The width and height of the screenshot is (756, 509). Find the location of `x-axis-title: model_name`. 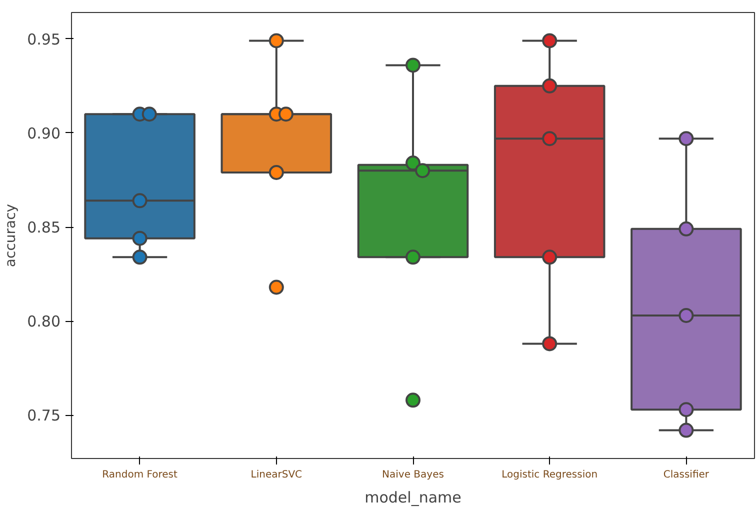

x-axis-title: model_name is located at coordinates (413, 497).